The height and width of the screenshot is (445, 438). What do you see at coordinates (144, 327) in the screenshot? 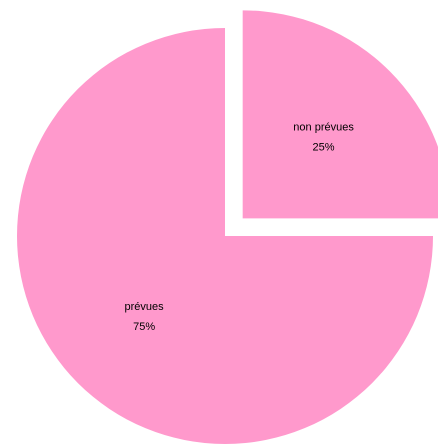
I see `value-label: 75%` at bounding box center [144, 327].